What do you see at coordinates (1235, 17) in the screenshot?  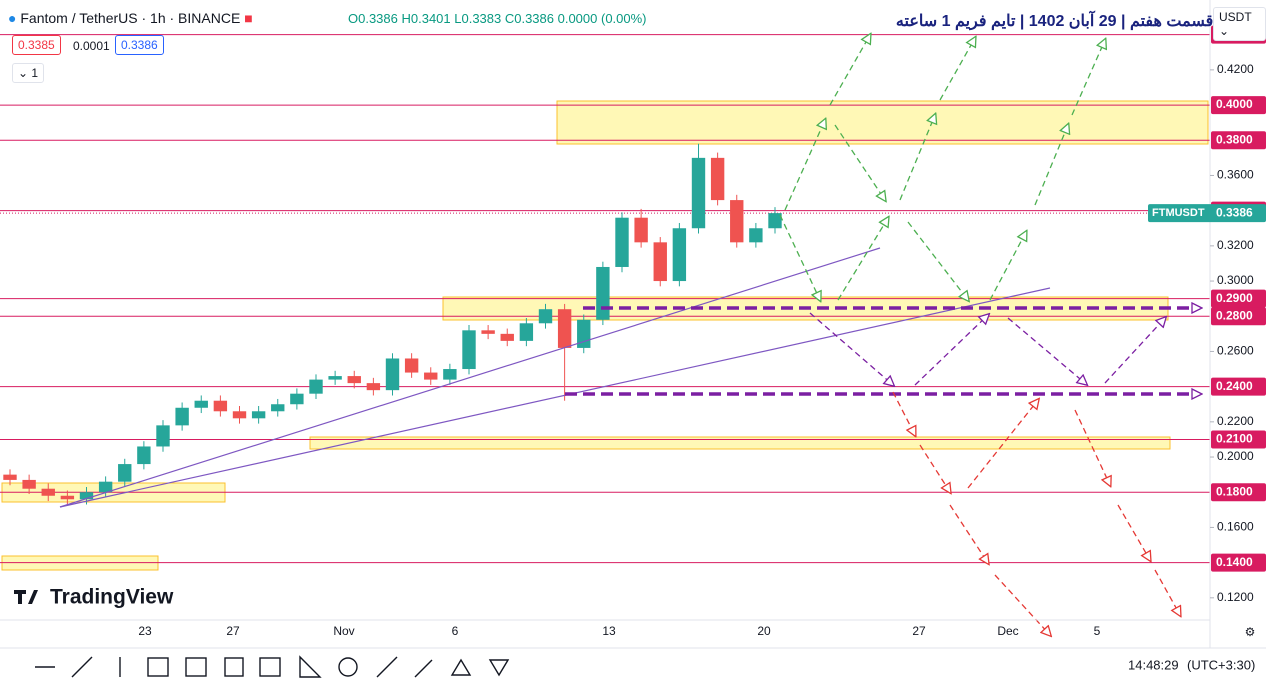 I see `currency-text: USDT` at bounding box center [1235, 17].